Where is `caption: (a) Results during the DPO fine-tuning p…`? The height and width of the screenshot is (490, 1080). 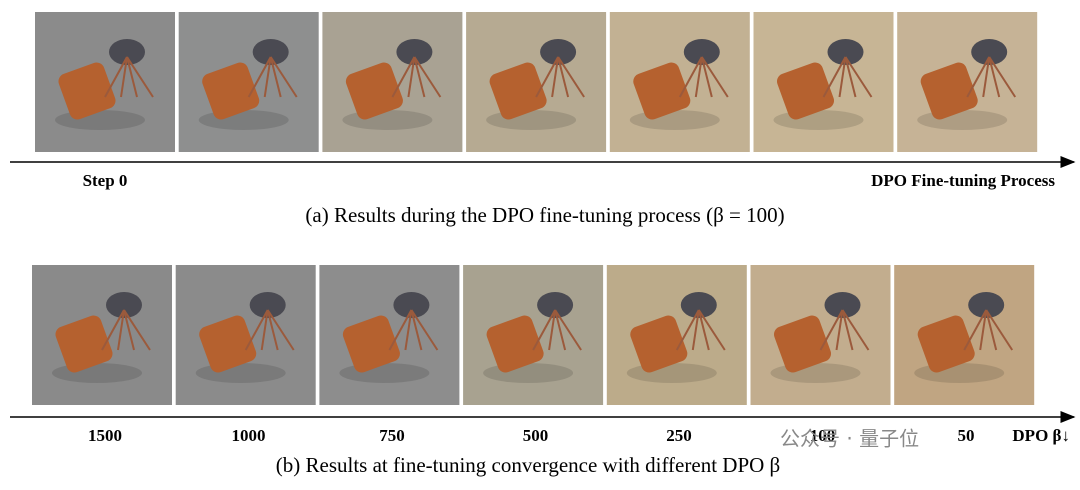
caption: (a) Results during the DPO fine-tuning p… is located at coordinates (544, 215).